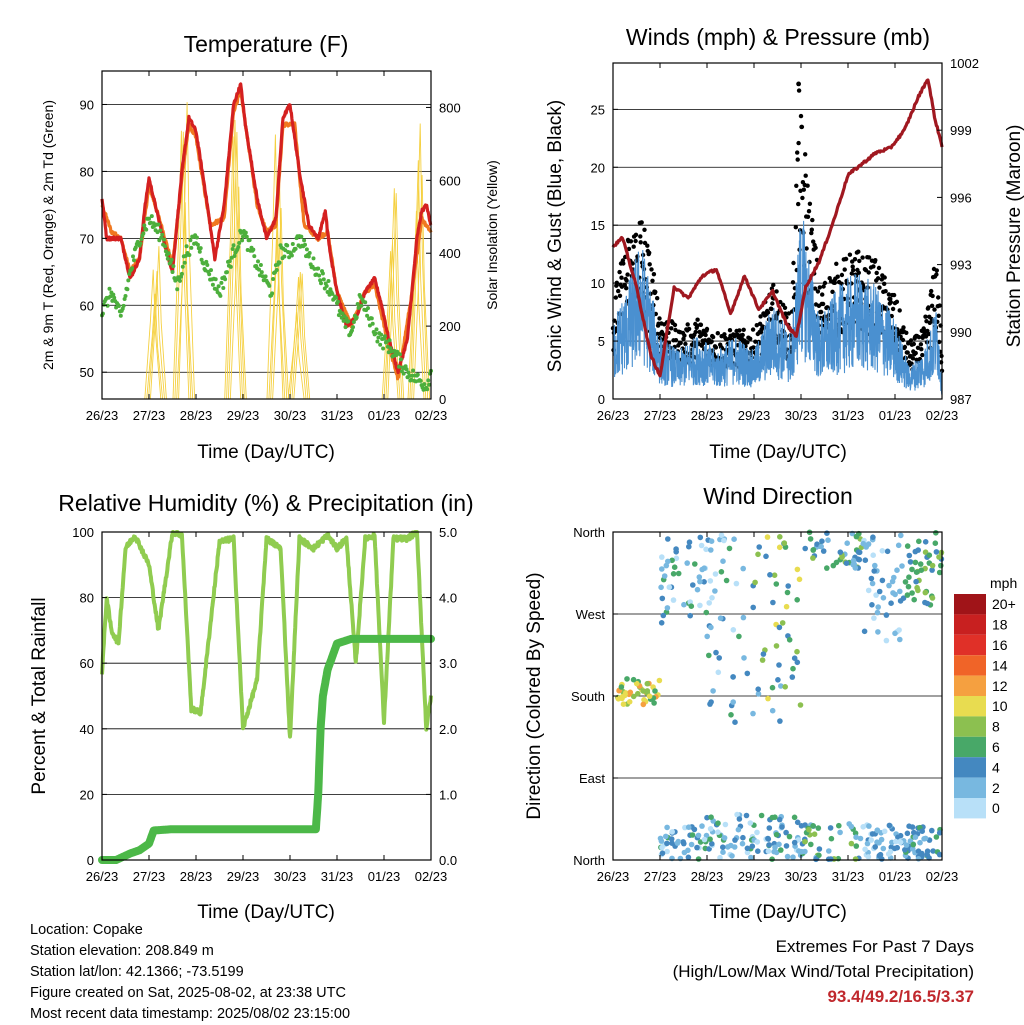 This screenshot has height=1025, width=1024. I want to click on y2-tick-label: 600, so click(450, 180).